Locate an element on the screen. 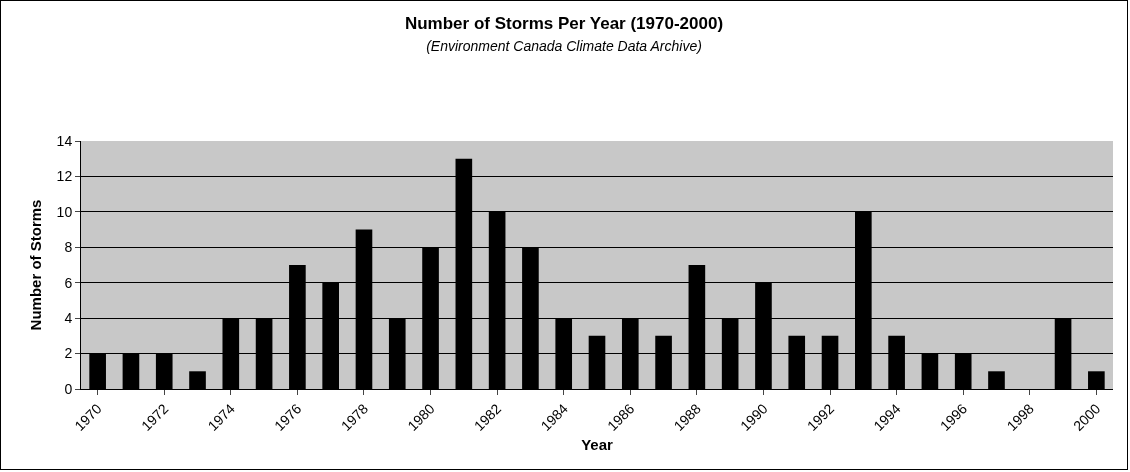 This screenshot has height=472, width=1130. y-tick-label: 14 is located at coordinates (64, 140).